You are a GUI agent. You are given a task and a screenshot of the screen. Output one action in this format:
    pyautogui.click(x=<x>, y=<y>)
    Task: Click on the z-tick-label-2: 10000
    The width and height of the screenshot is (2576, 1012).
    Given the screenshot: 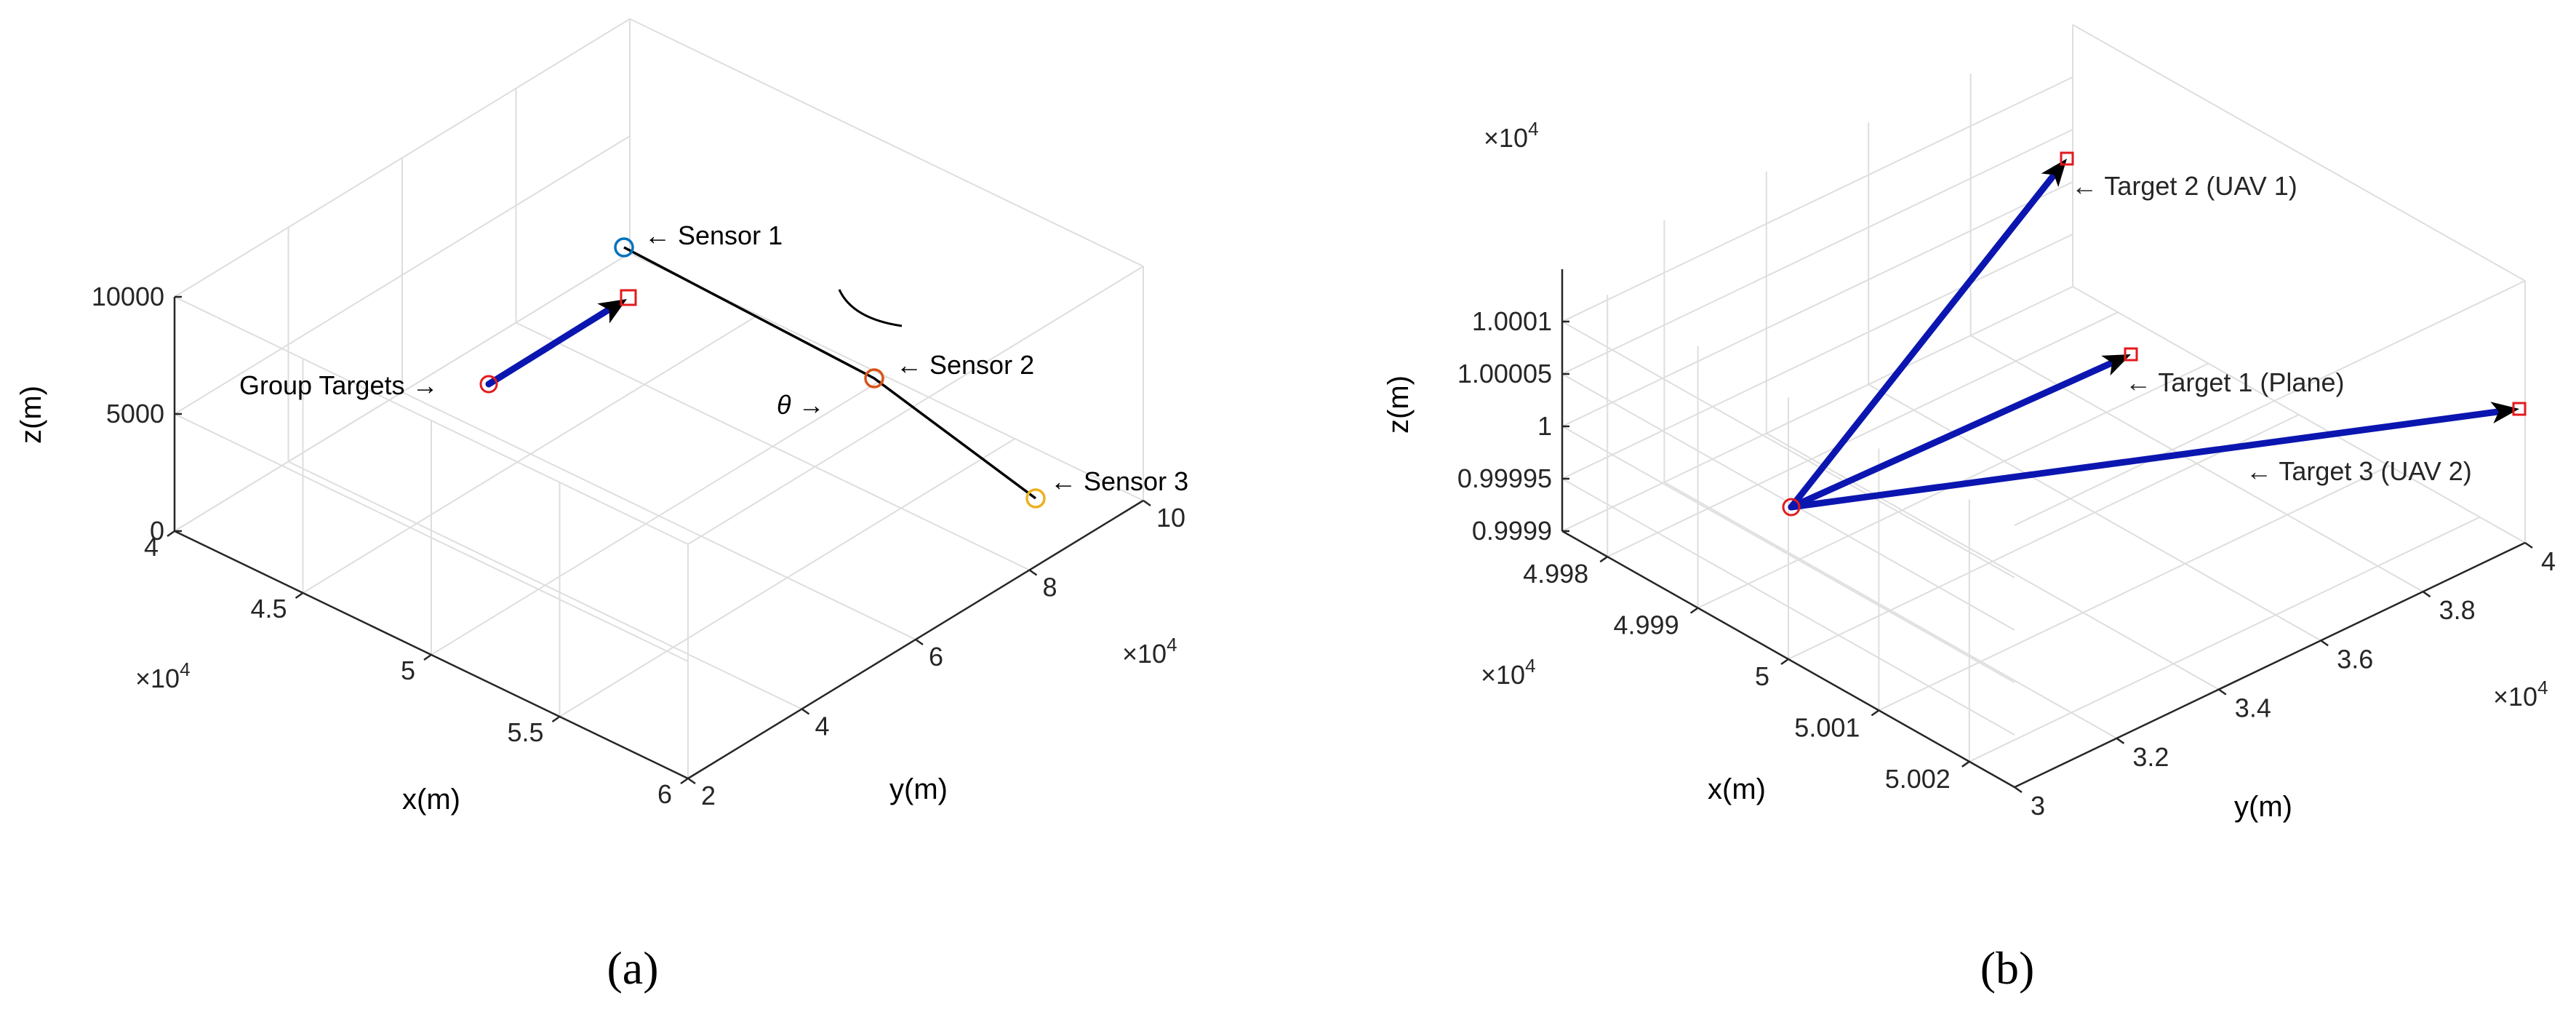 What is the action you would take?
    pyautogui.click(x=128, y=296)
    